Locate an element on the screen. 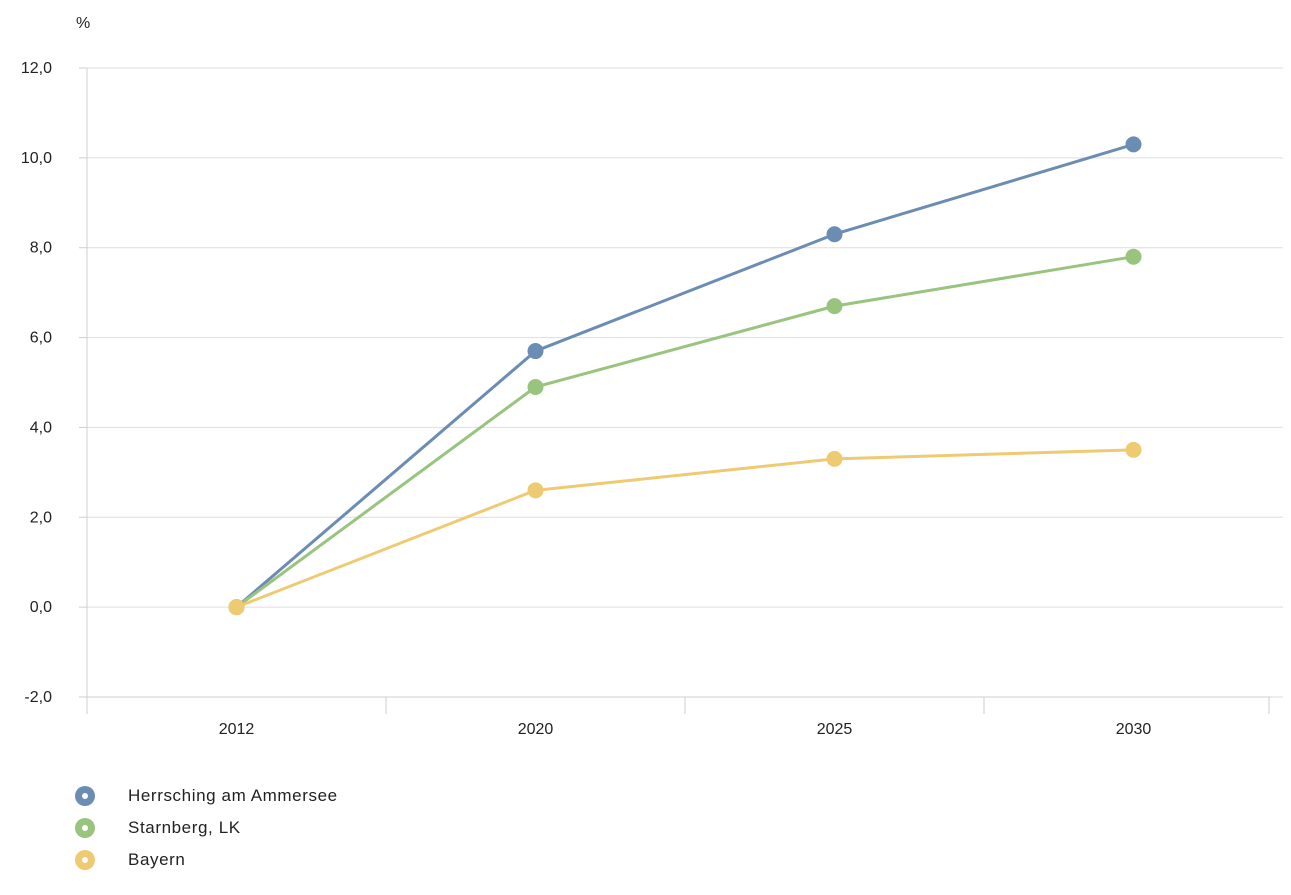 The image size is (1291, 895). legend-label: Starnberg, LK is located at coordinates (184, 827).